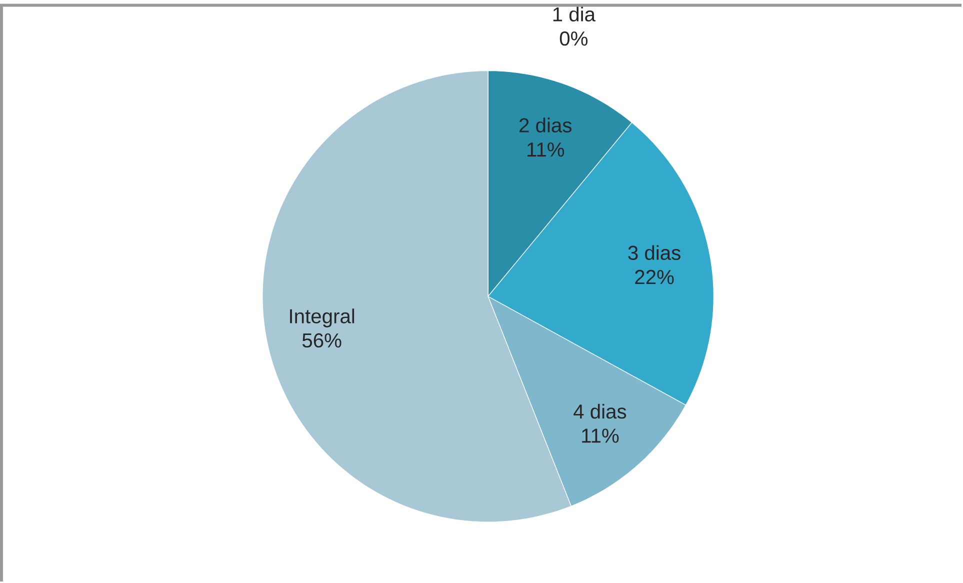 This screenshot has width=963, height=583. What do you see at coordinates (322, 318) in the screenshot?
I see `slice-label: Integral` at bounding box center [322, 318].